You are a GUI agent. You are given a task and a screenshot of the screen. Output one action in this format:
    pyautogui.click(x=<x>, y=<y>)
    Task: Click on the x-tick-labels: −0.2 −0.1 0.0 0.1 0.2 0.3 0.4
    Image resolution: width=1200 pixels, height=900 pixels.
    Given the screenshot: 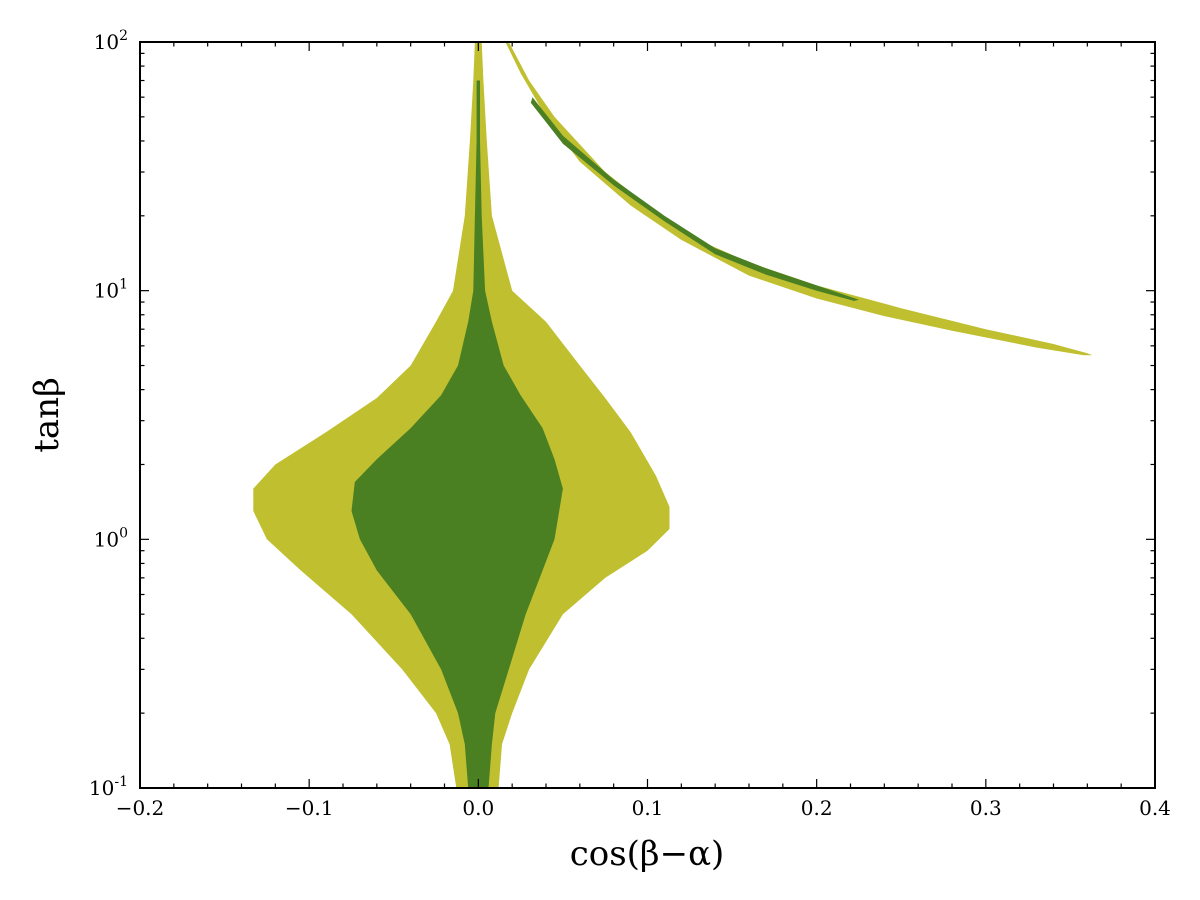 What is the action you would take?
    pyautogui.click(x=643, y=808)
    